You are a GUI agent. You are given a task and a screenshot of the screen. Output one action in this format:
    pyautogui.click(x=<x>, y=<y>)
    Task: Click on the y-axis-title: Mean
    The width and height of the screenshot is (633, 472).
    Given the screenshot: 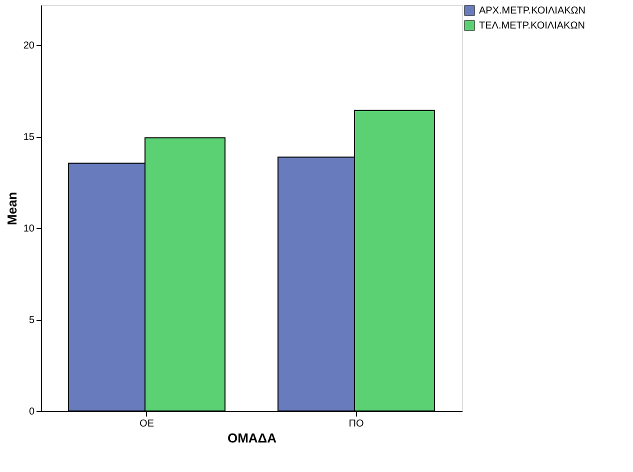 What is the action you would take?
    pyautogui.click(x=12, y=209)
    